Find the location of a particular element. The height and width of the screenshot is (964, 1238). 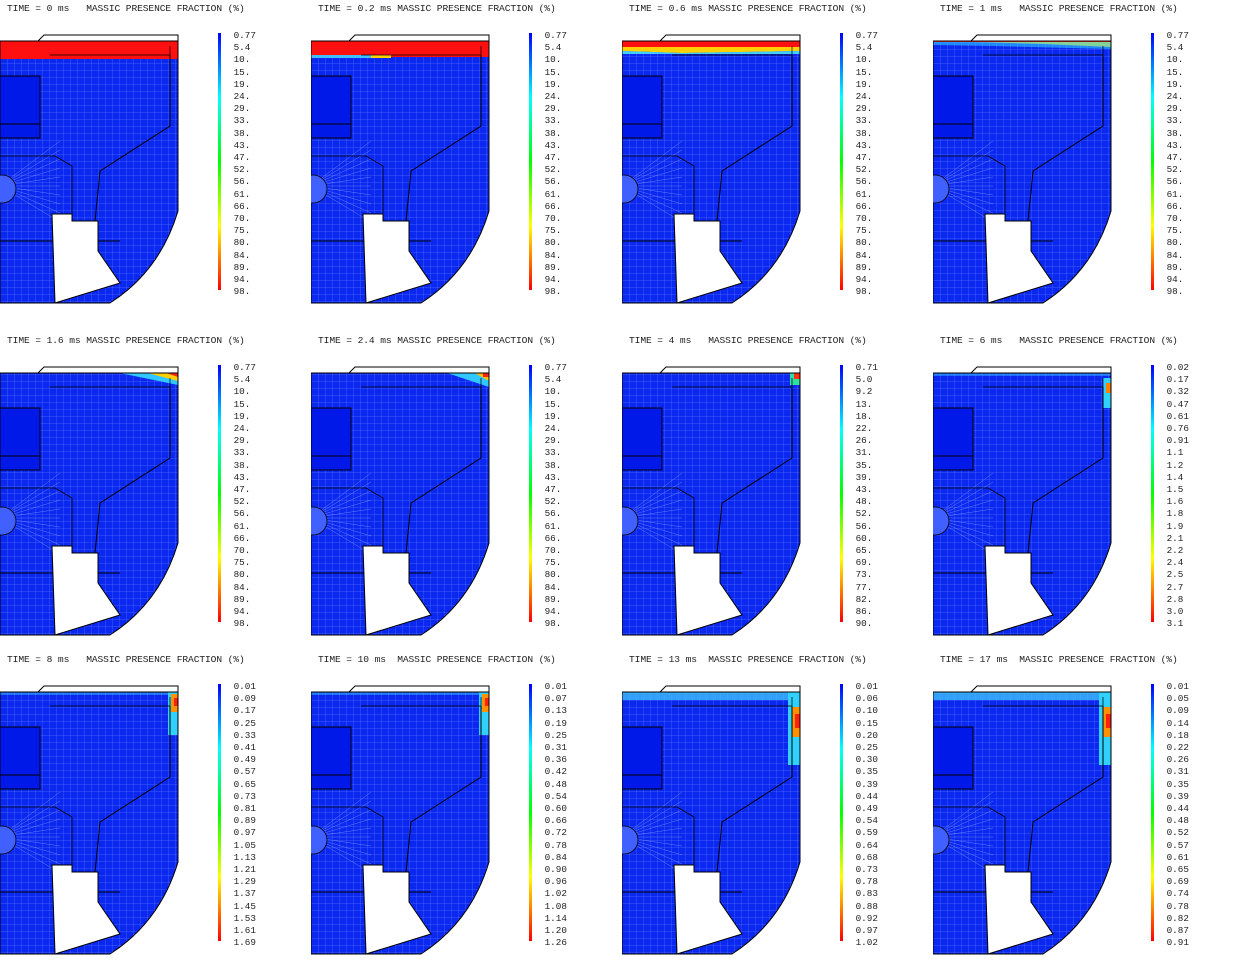

colorbar-tick-label: 15. is located at coordinates (861, 72).